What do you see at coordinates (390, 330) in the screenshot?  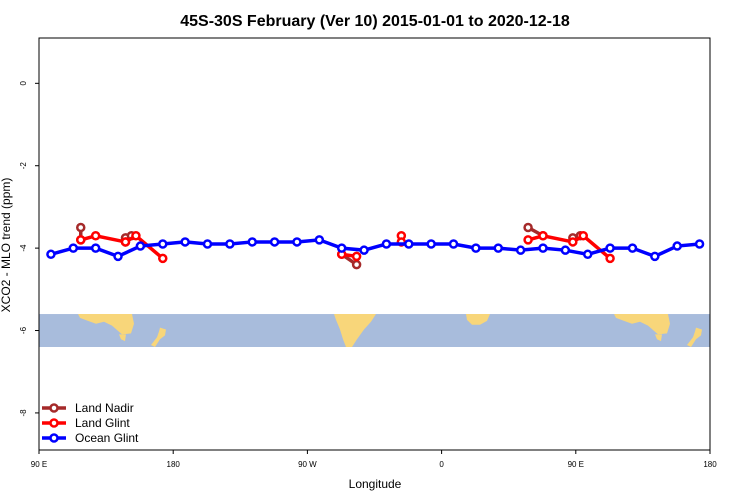 I see `map-land` at bounding box center [390, 330].